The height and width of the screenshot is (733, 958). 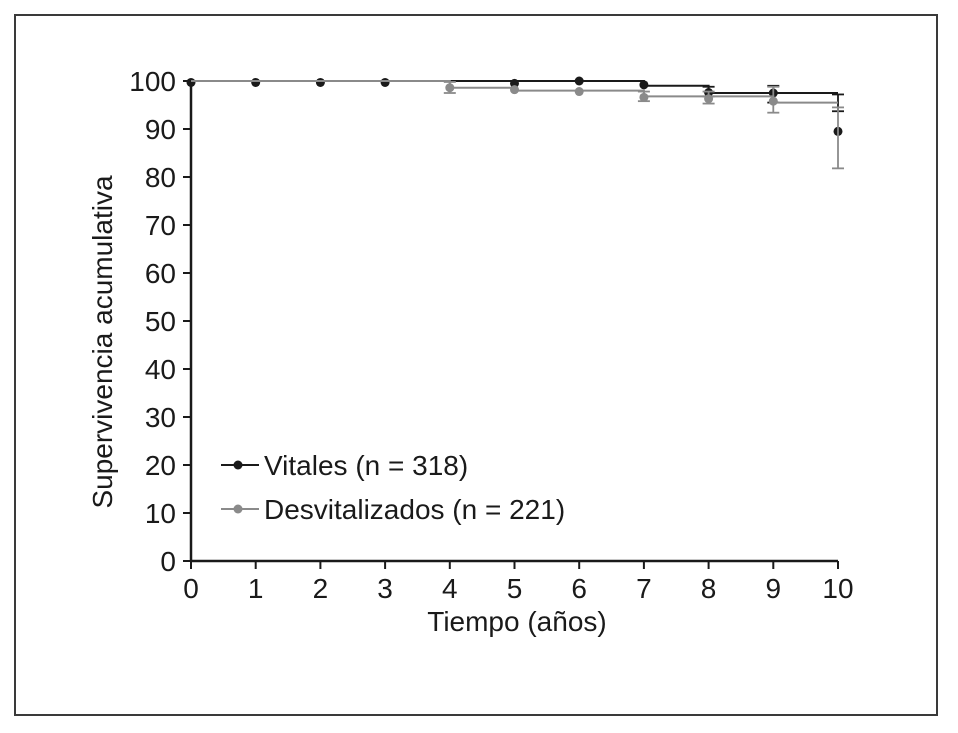 I want to click on legend-label-desvitalizados: Desvitalizados (n = 221), so click(x=414, y=509).